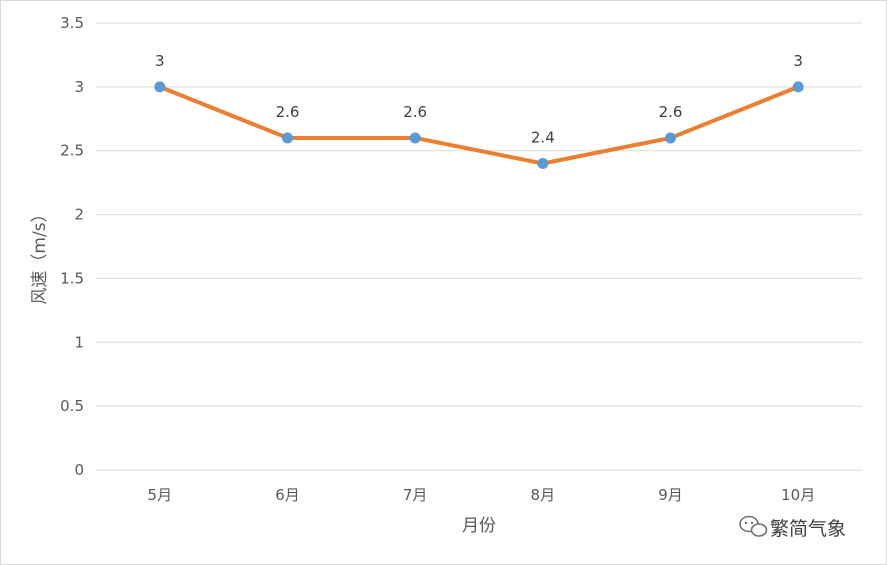  I want to click on y-tick-label: 2.5, so click(72, 151).